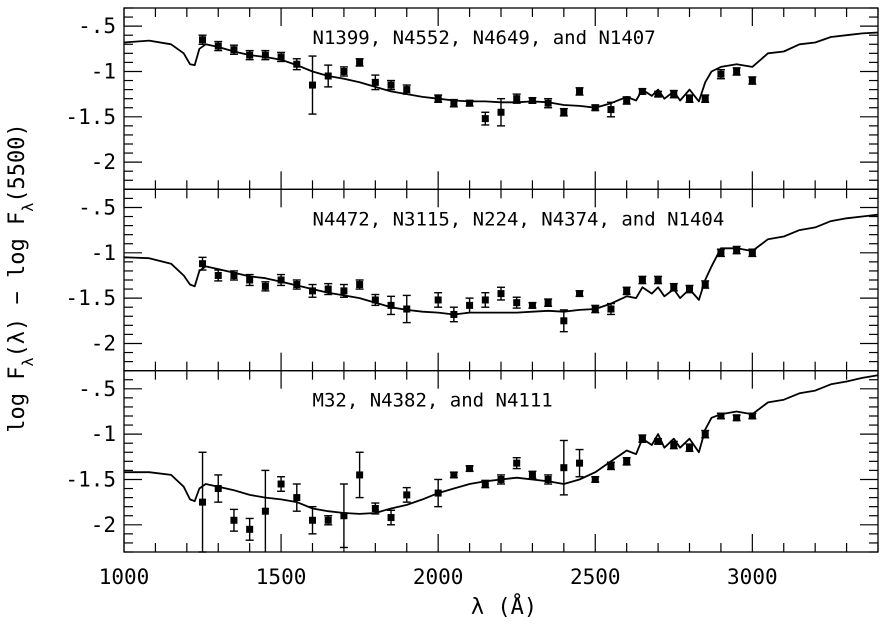 Image resolution: width=883 pixels, height=624 pixels. I want to click on x-axis-title: λ (Å), so click(504, 606).